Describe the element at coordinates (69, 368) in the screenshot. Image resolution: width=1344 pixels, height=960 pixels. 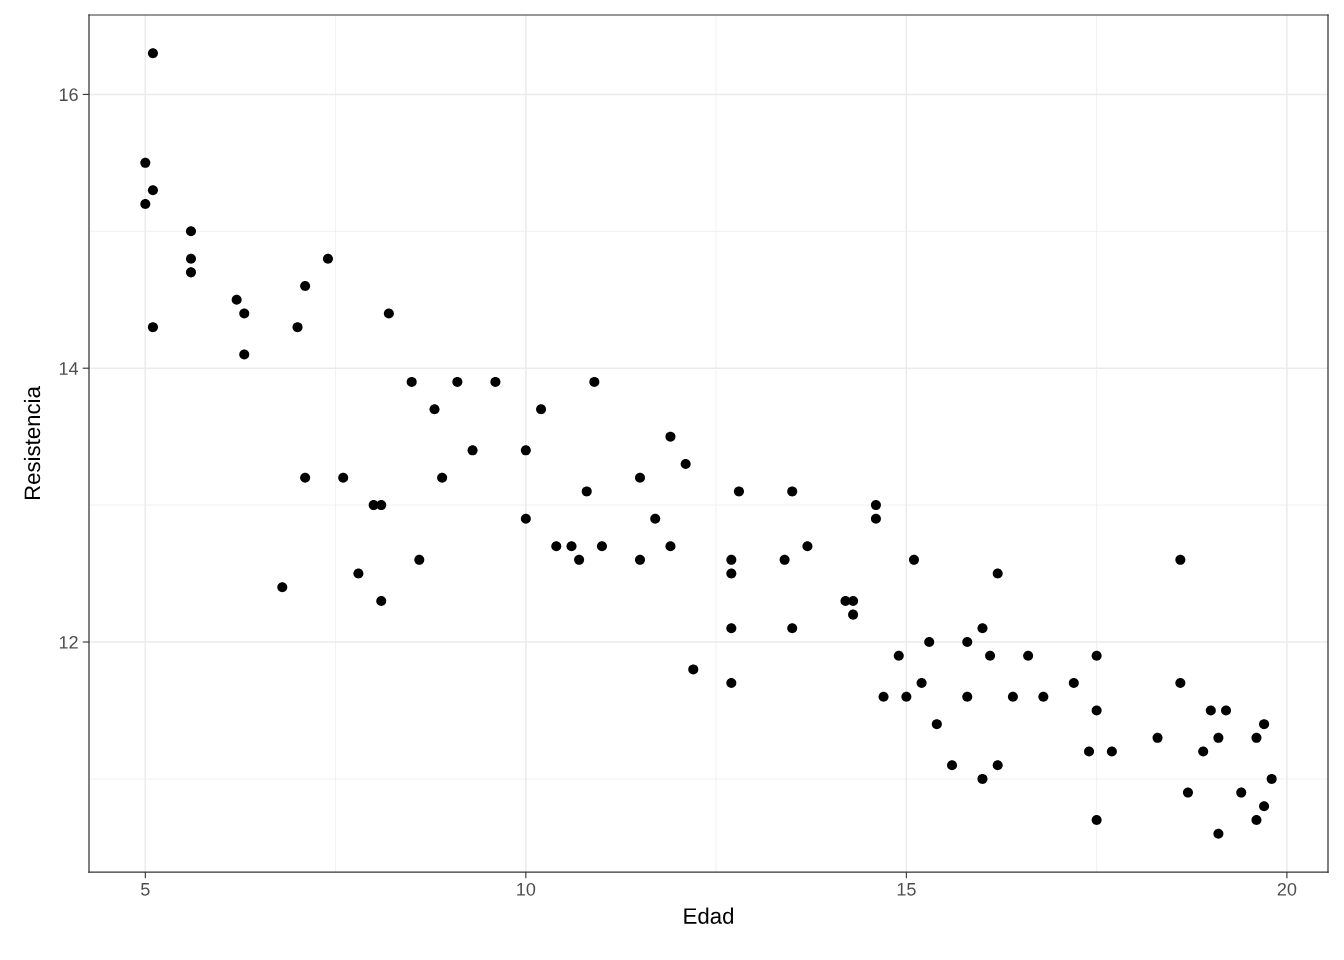
I see `y-tick-label: 14` at that location.